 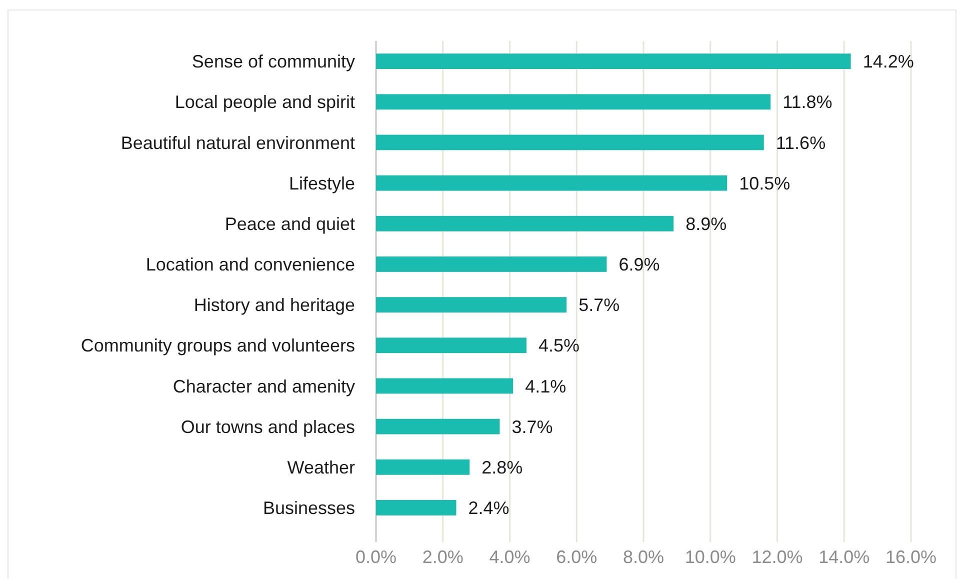 I want to click on y-tick-label: History and heritage, so click(x=274, y=305).